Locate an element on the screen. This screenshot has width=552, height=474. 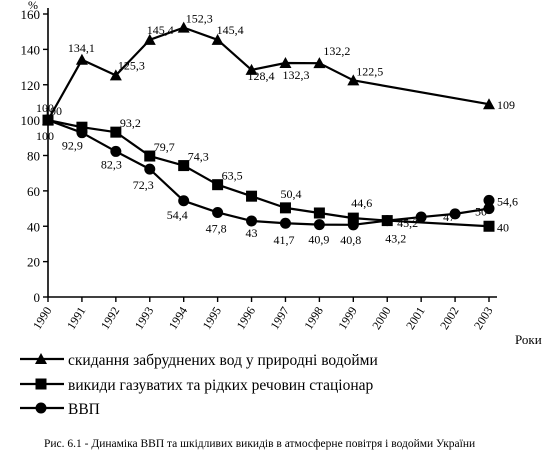
discharge-data-label: 132,2 is located at coordinates (336, 51).